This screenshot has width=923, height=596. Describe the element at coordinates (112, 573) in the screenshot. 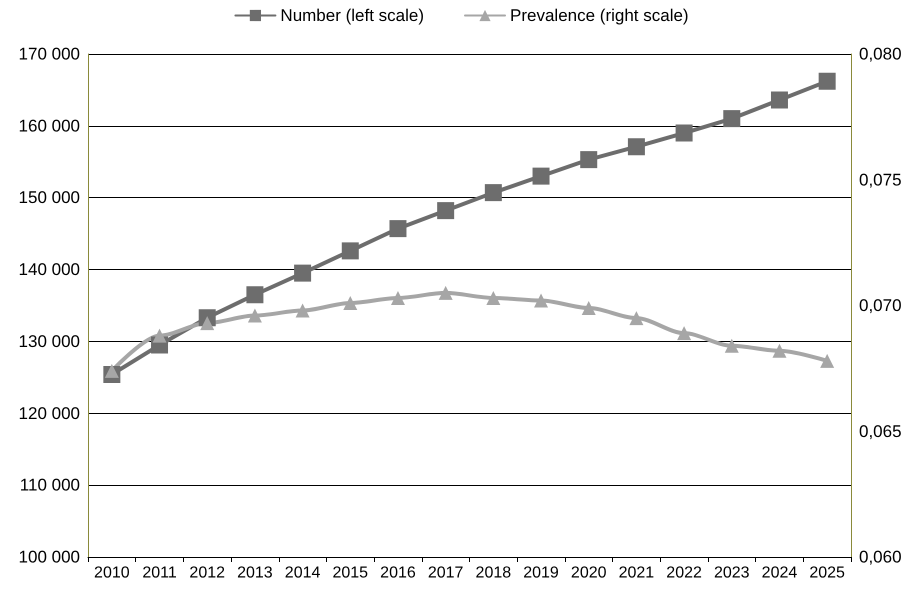

I see `x-tick-label: 2010` at that location.